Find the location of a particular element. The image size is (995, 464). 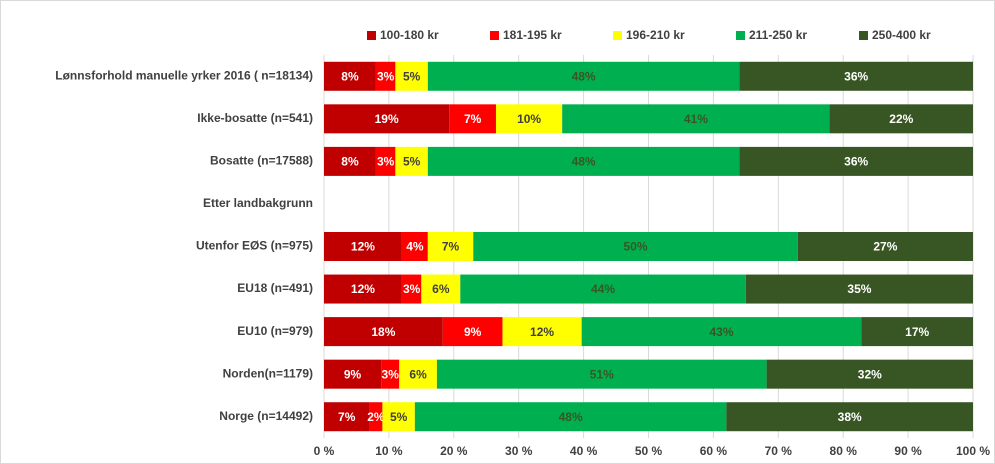

data-label: 43% is located at coordinates (721, 332).